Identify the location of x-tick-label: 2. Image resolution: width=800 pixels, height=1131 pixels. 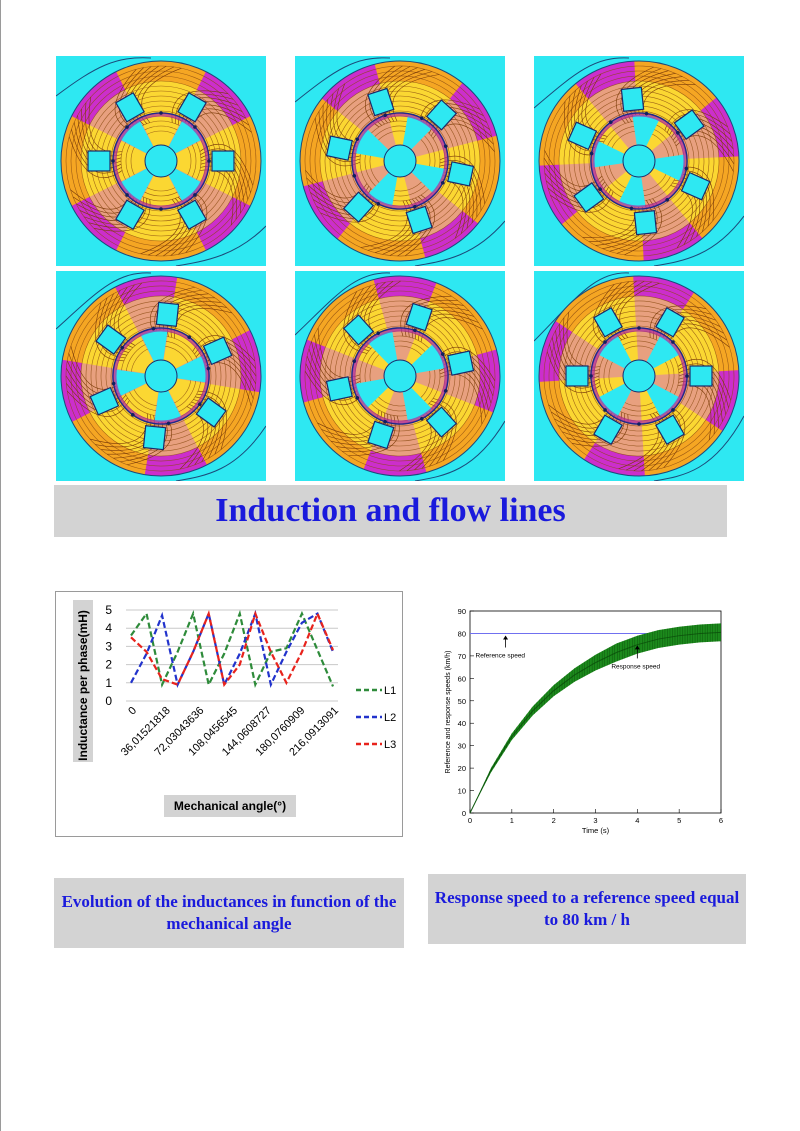
(554, 820).